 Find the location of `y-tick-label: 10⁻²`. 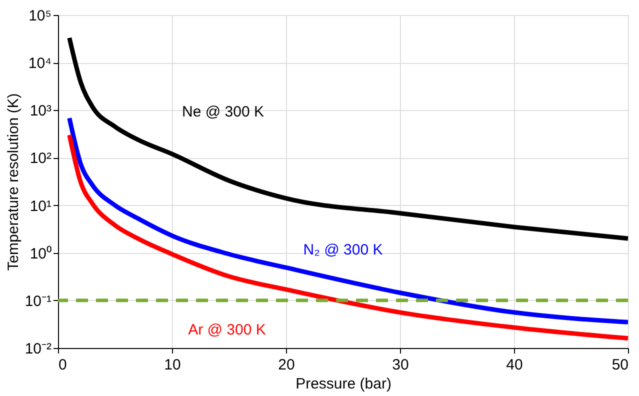

y-tick-label: 10⁻² is located at coordinates (38, 349).